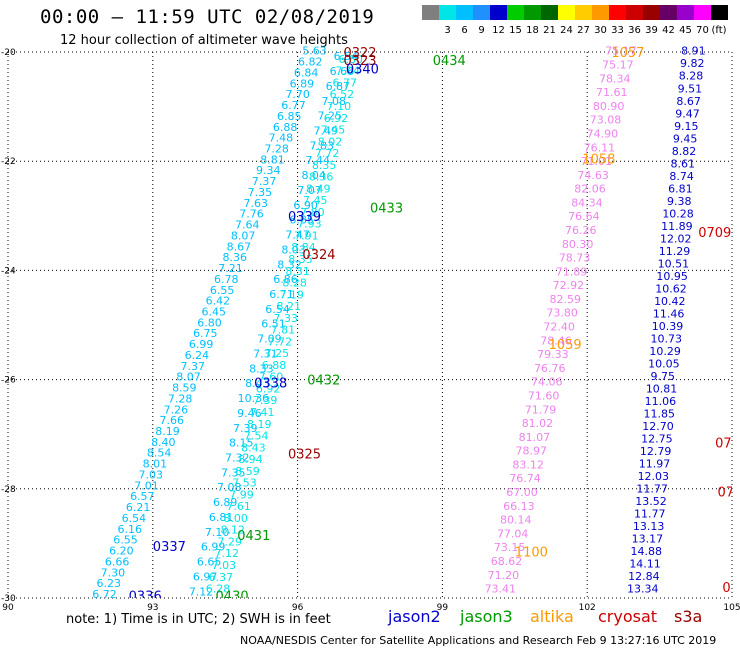  I want to click on wave-height-label: 6.52, so click(342, 94).